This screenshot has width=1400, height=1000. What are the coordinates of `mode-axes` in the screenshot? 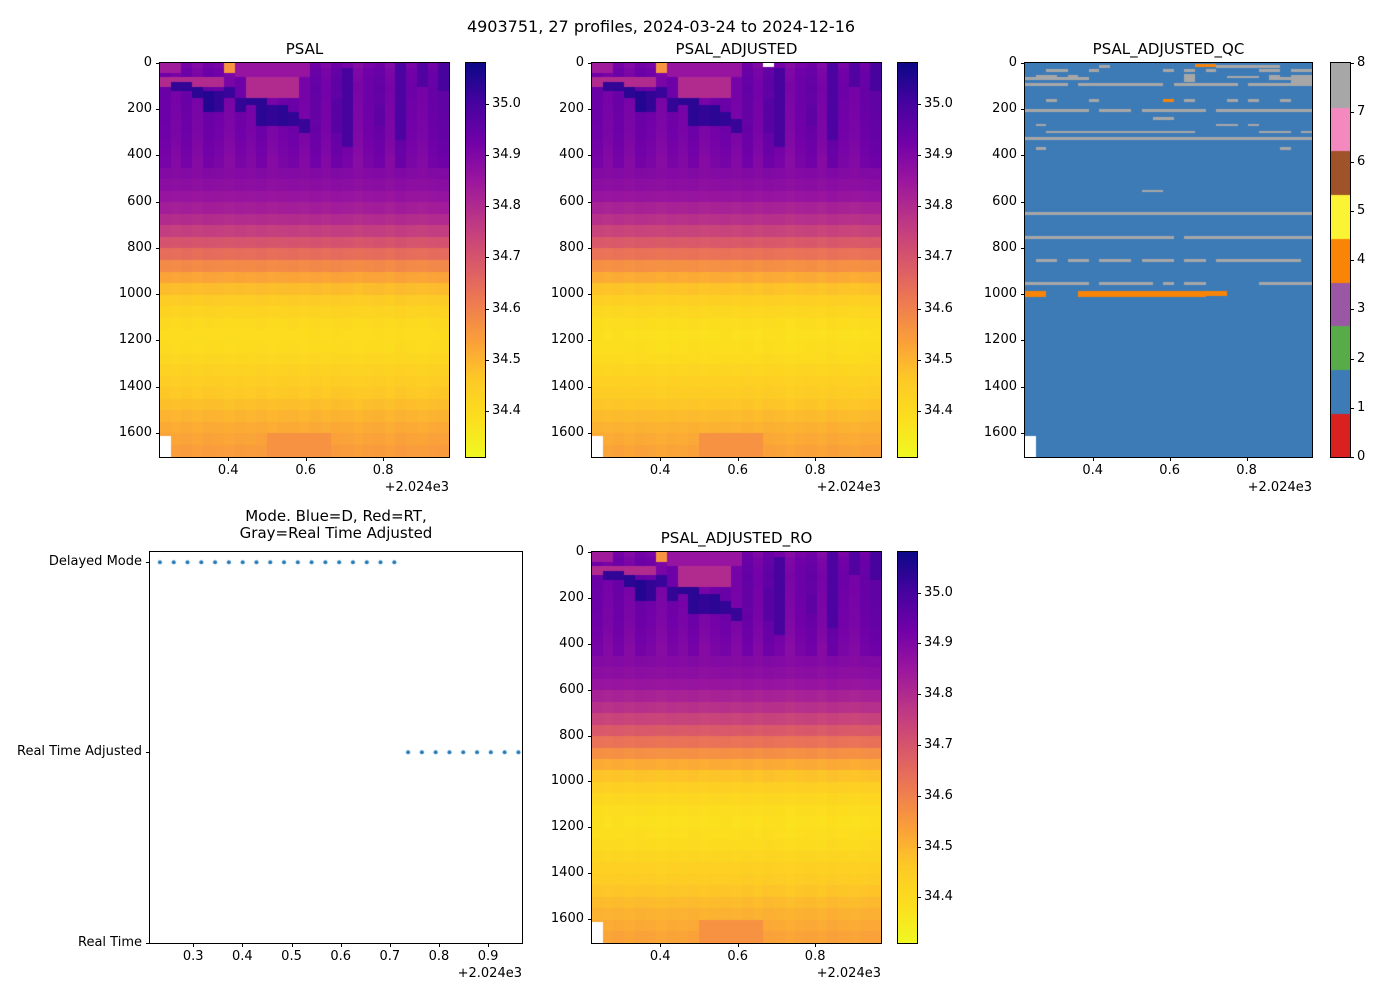 It's located at (336, 747).